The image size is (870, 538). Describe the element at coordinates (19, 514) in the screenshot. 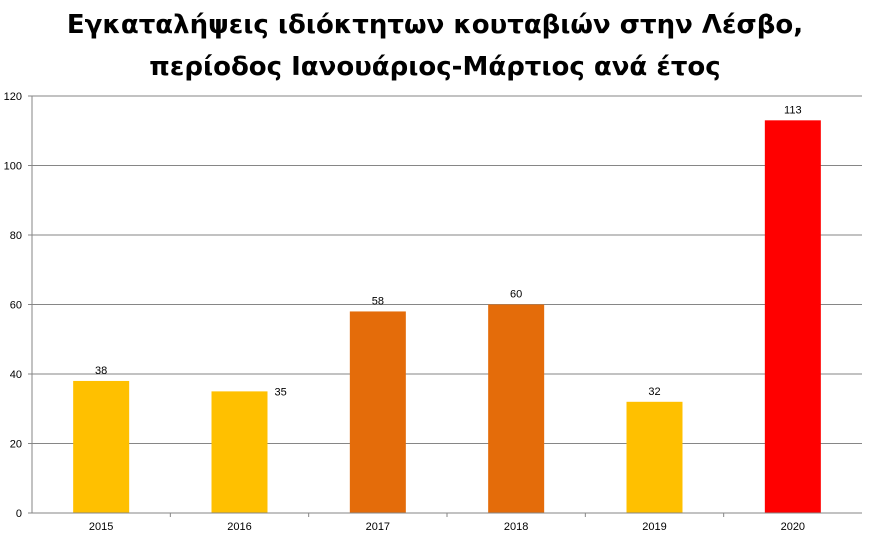

I see `y-tick-label: 0` at that location.